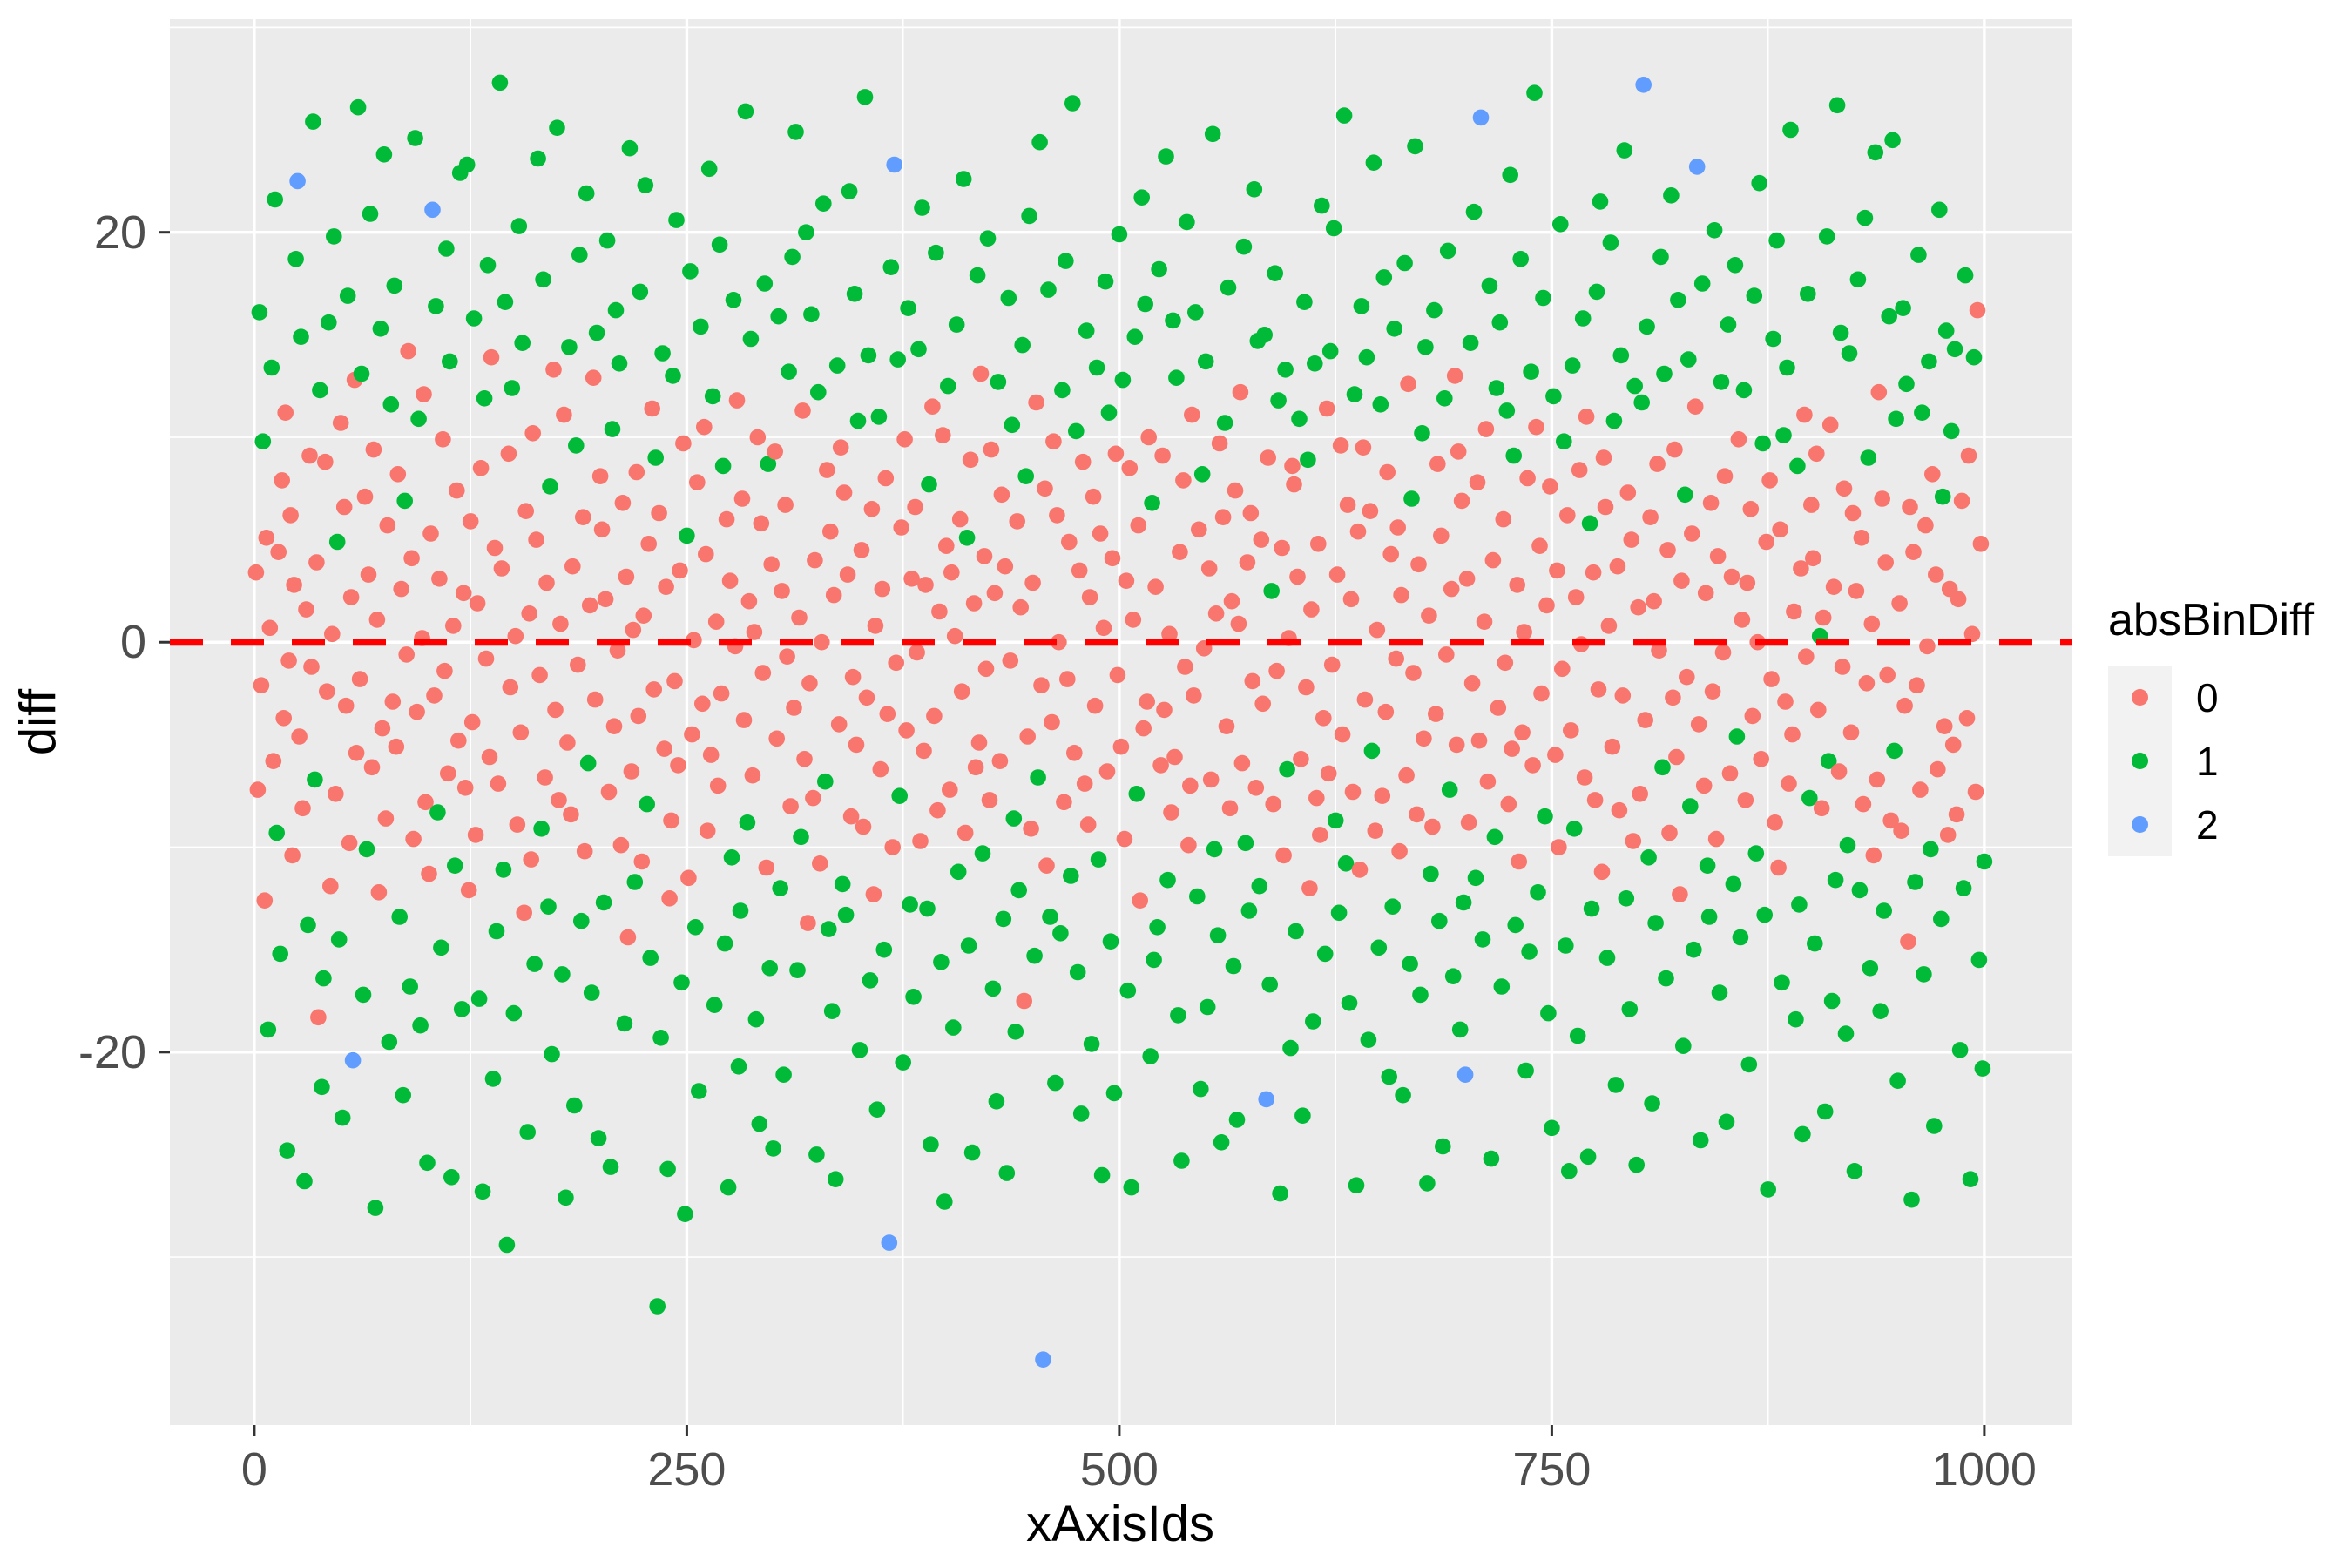  What do you see at coordinates (38, 722) in the screenshot?
I see `y-axis-title: diff` at bounding box center [38, 722].